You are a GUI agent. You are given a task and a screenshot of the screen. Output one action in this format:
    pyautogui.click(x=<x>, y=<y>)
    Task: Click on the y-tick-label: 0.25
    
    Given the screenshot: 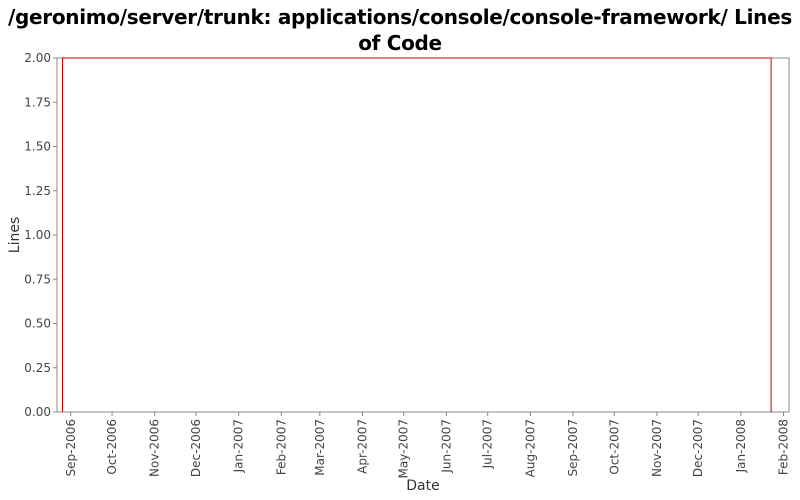 What is the action you would take?
    pyautogui.click(x=37, y=368)
    